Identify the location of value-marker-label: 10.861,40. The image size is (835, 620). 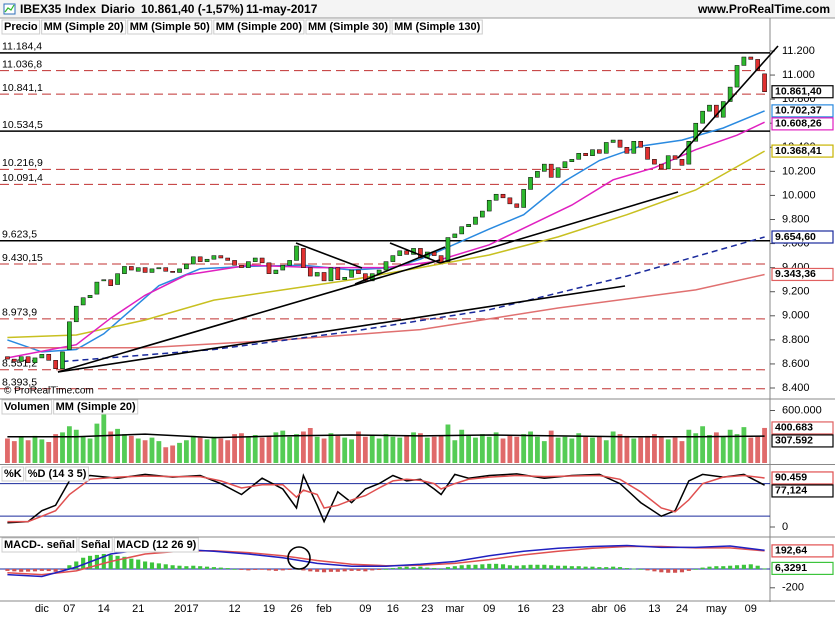
(798, 92).